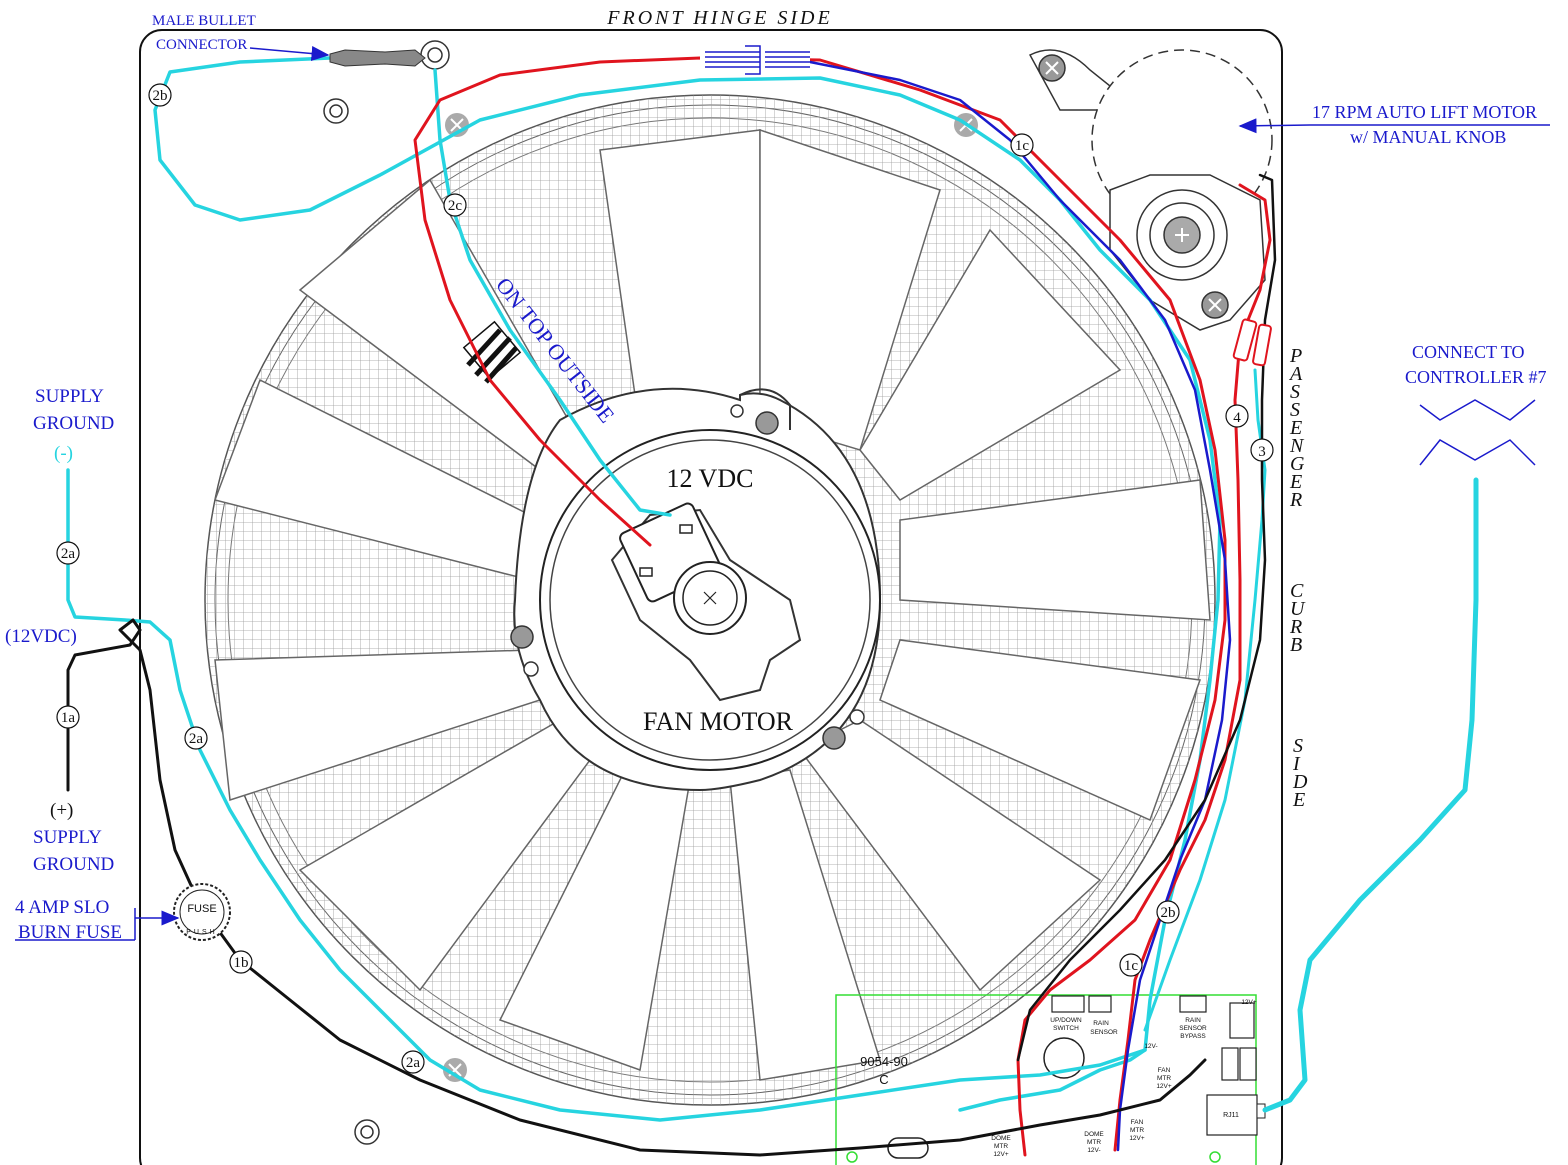 This screenshot has height=1165, width=1568. Describe the element at coordinates (1094, 1134) in the screenshot. I see `board-dome-minus-1: DOME` at that location.